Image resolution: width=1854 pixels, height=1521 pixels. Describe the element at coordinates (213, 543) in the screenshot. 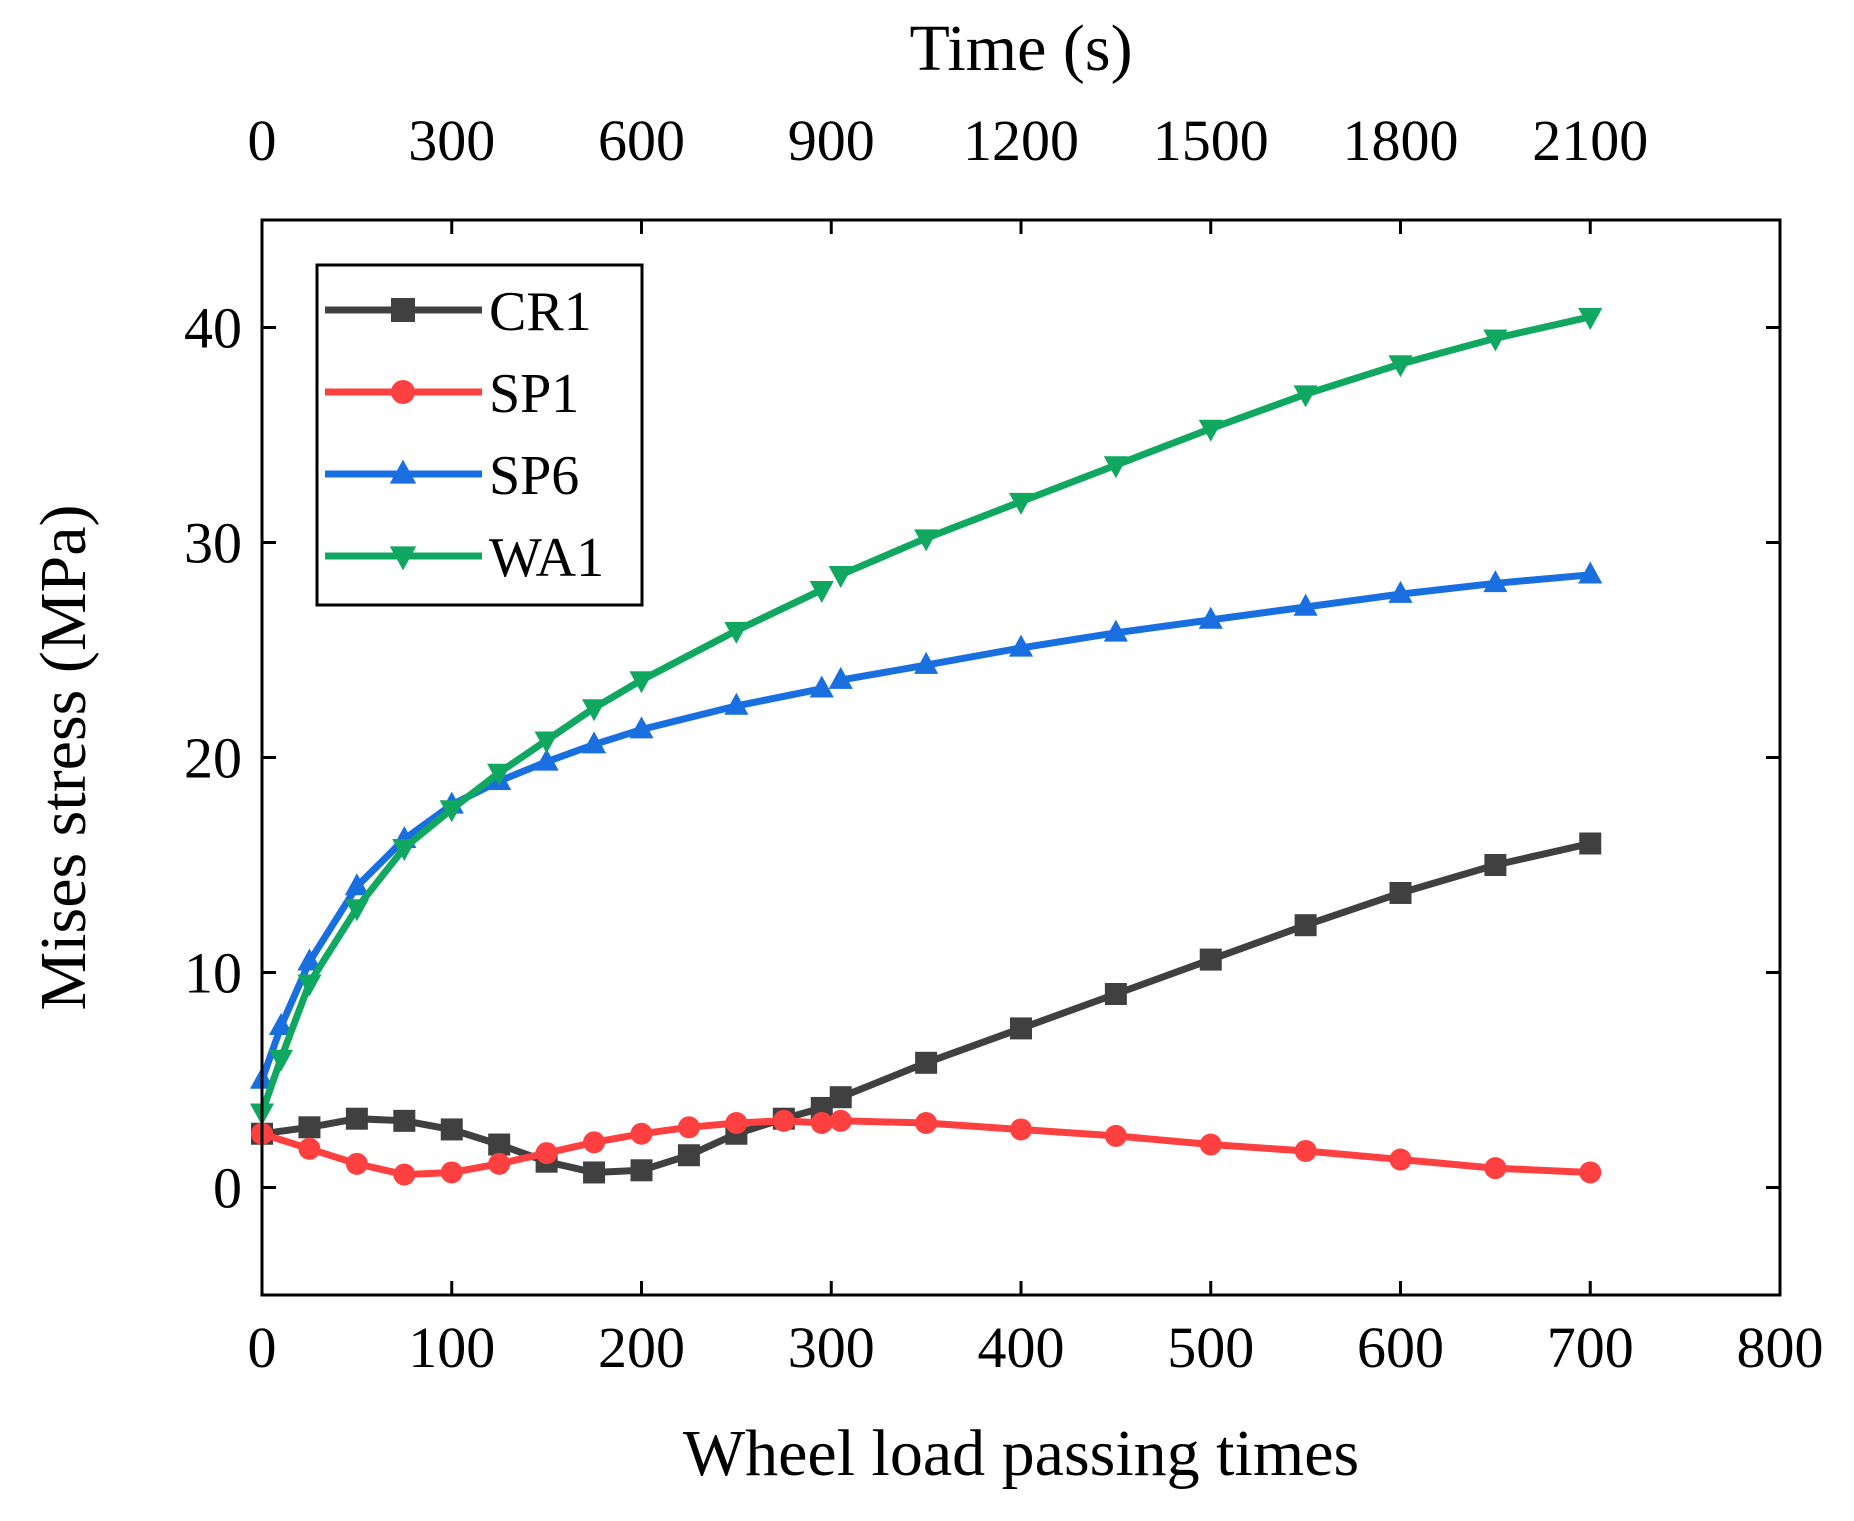

I see `y-tick-label: 30` at that location.